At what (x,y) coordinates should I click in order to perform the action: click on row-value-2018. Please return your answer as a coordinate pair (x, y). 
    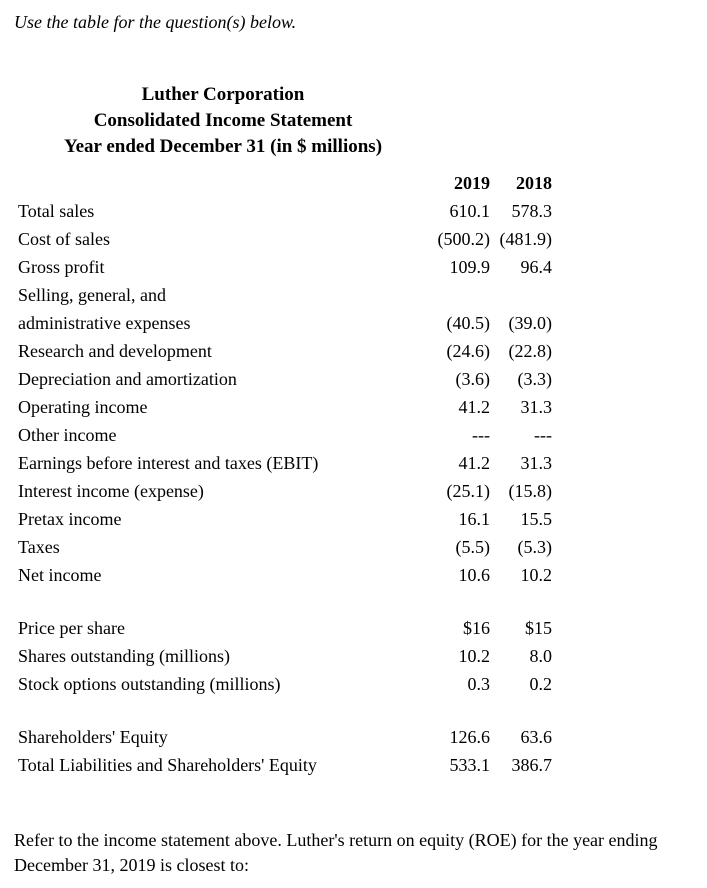
    Looking at the image, I should click on (521, 295).